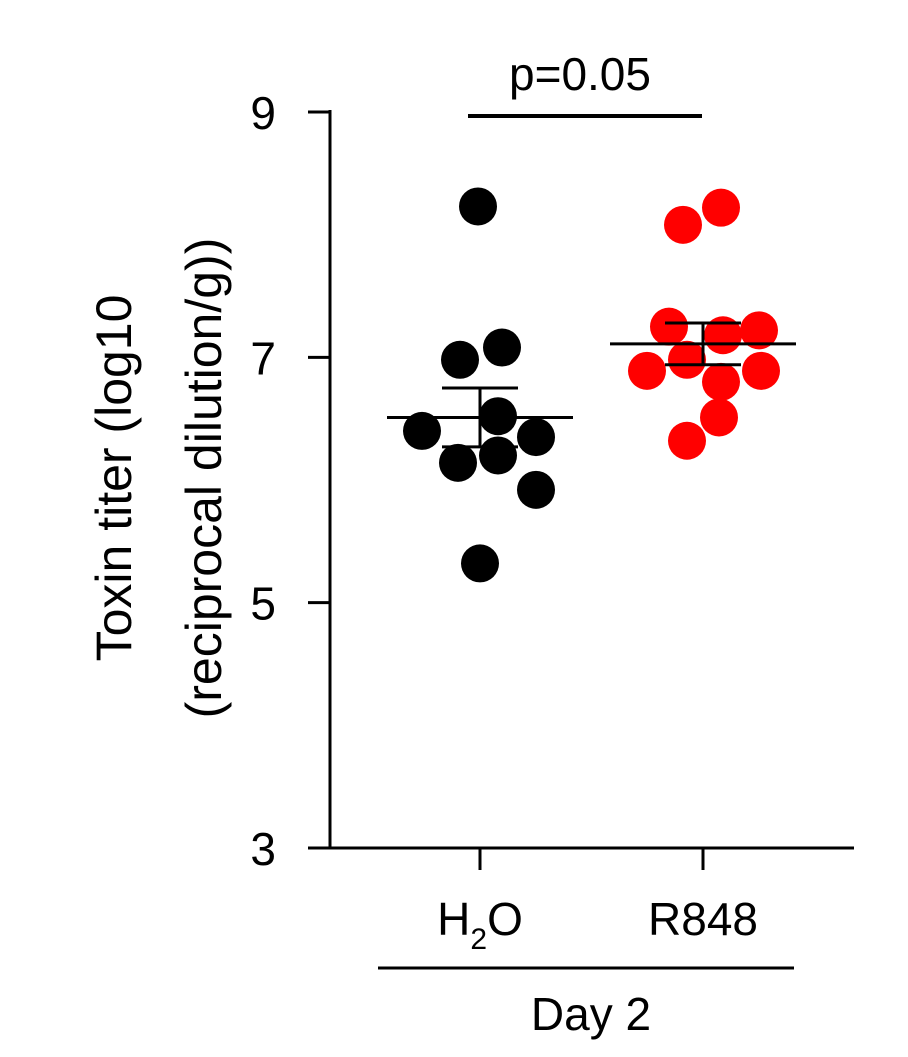  What do you see at coordinates (263, 113) in the screenshot?
I see `y-tick-label-9: 9` at bounding box center [263, 113].